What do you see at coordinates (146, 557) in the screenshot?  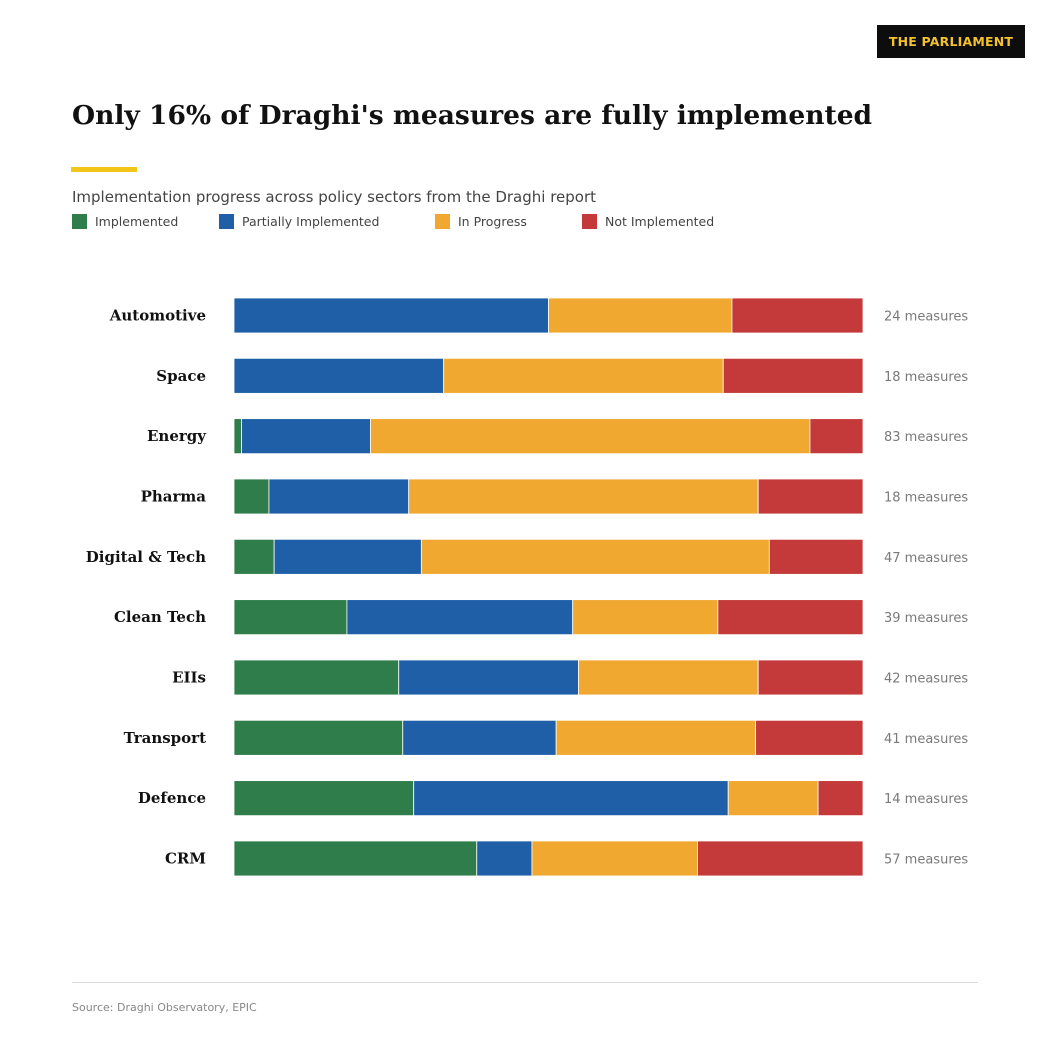 I see `category-label: Digital & Tech` at bounding box center [146, 557].